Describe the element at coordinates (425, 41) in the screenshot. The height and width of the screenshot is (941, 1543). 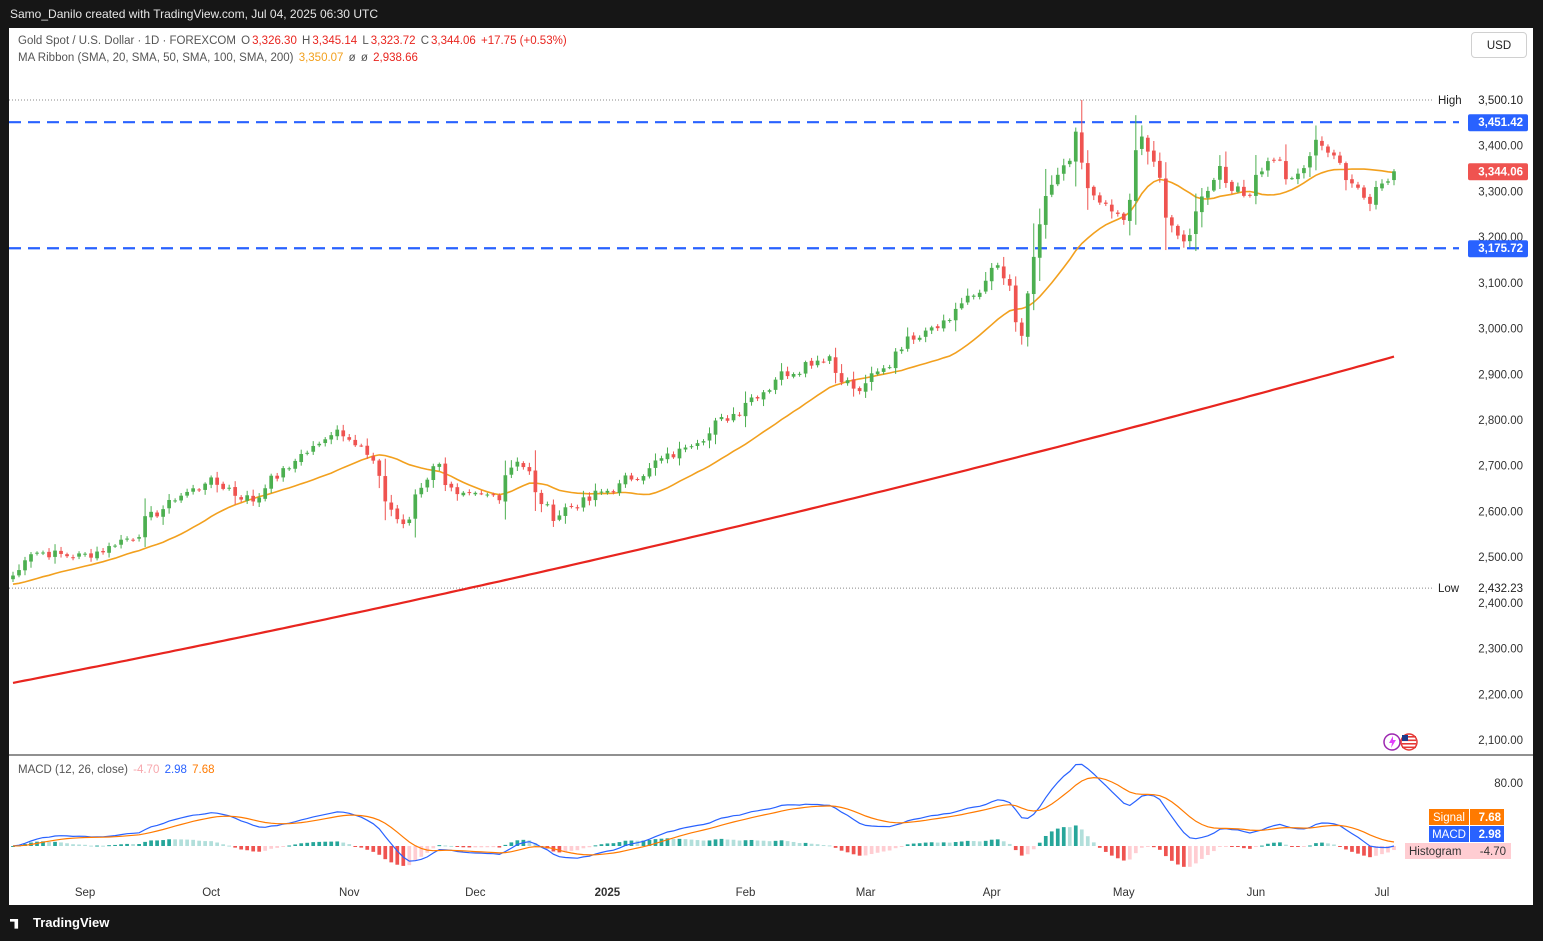
I see `close-label: C` at that location.